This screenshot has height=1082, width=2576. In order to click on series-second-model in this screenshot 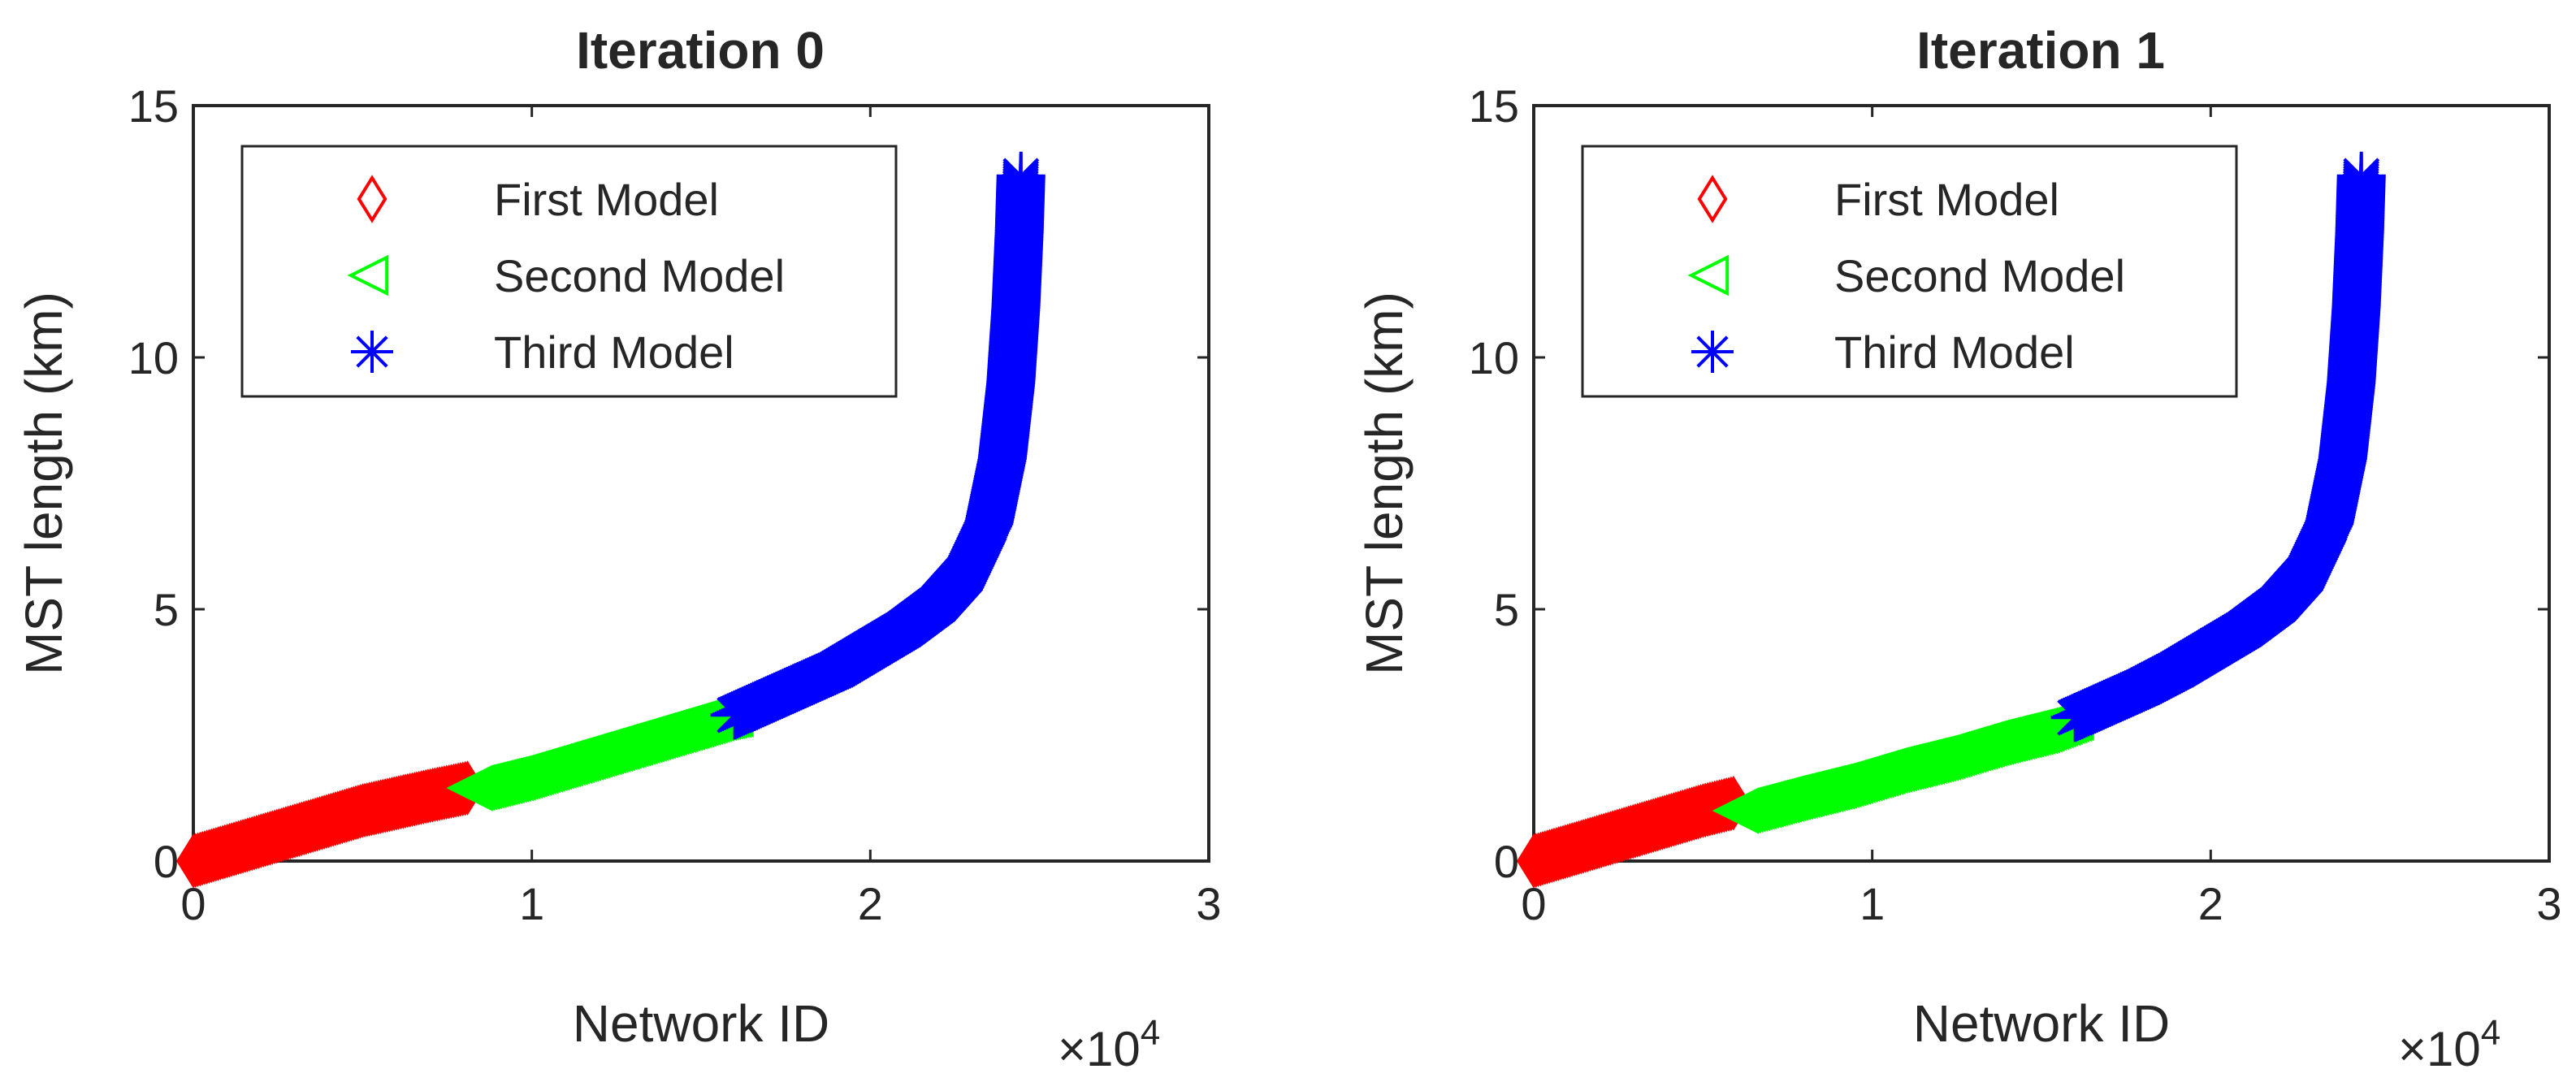, I will do `click(1903, 764)`.